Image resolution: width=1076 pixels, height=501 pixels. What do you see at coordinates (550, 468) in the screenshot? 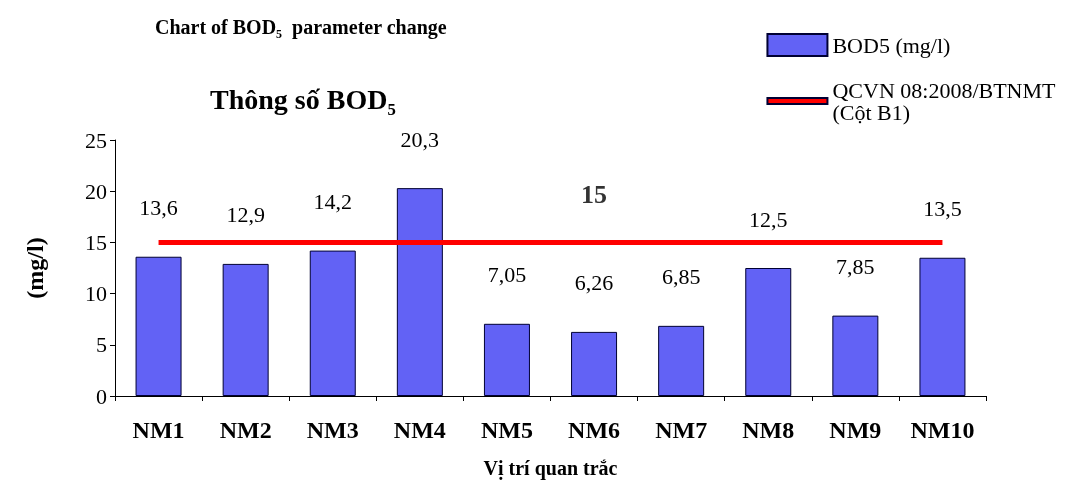
I see `x-axis-title: Vị trí quan trắc` at bounding box center [550, 468].